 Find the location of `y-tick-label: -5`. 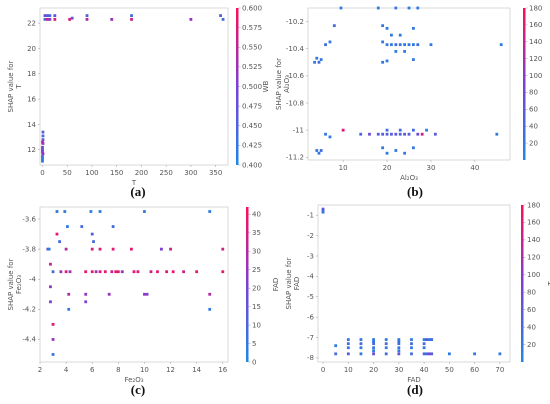

y-tick-label: -5 is located at coordinates (310, 297).